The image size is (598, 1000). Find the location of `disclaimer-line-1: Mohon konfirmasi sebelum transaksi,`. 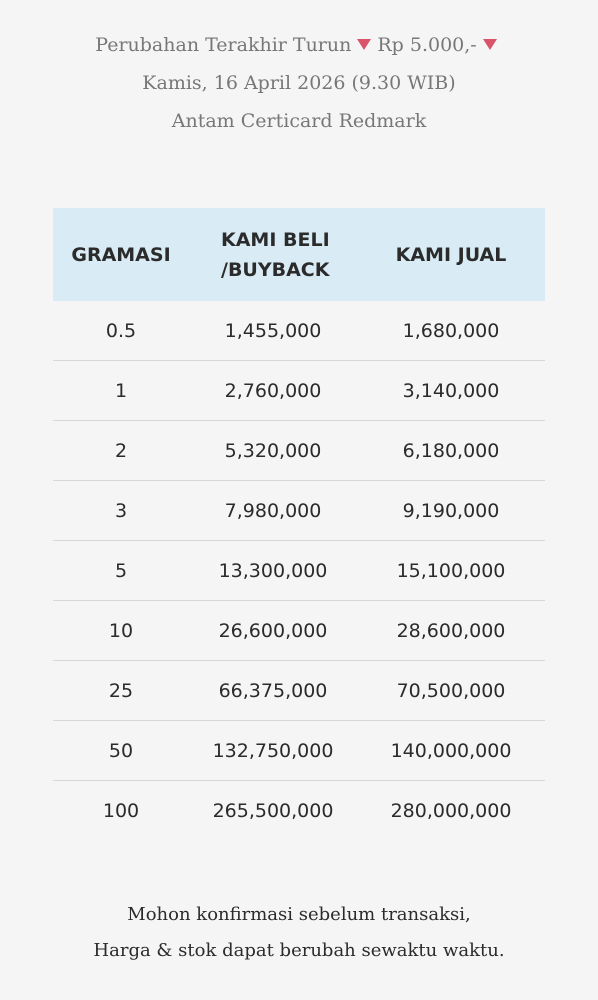

disclaimer-line-1: Mohon konfirmasi sebelum transaksi, is located at coordinates (299, 914).